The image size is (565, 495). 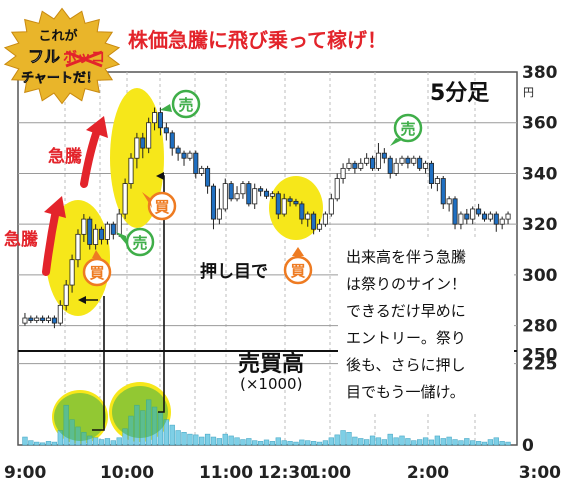 What do you see at coordinates (407, 129) in the screenshot?
I see `sell-label-3: 売` at bounding box center [407, 129].